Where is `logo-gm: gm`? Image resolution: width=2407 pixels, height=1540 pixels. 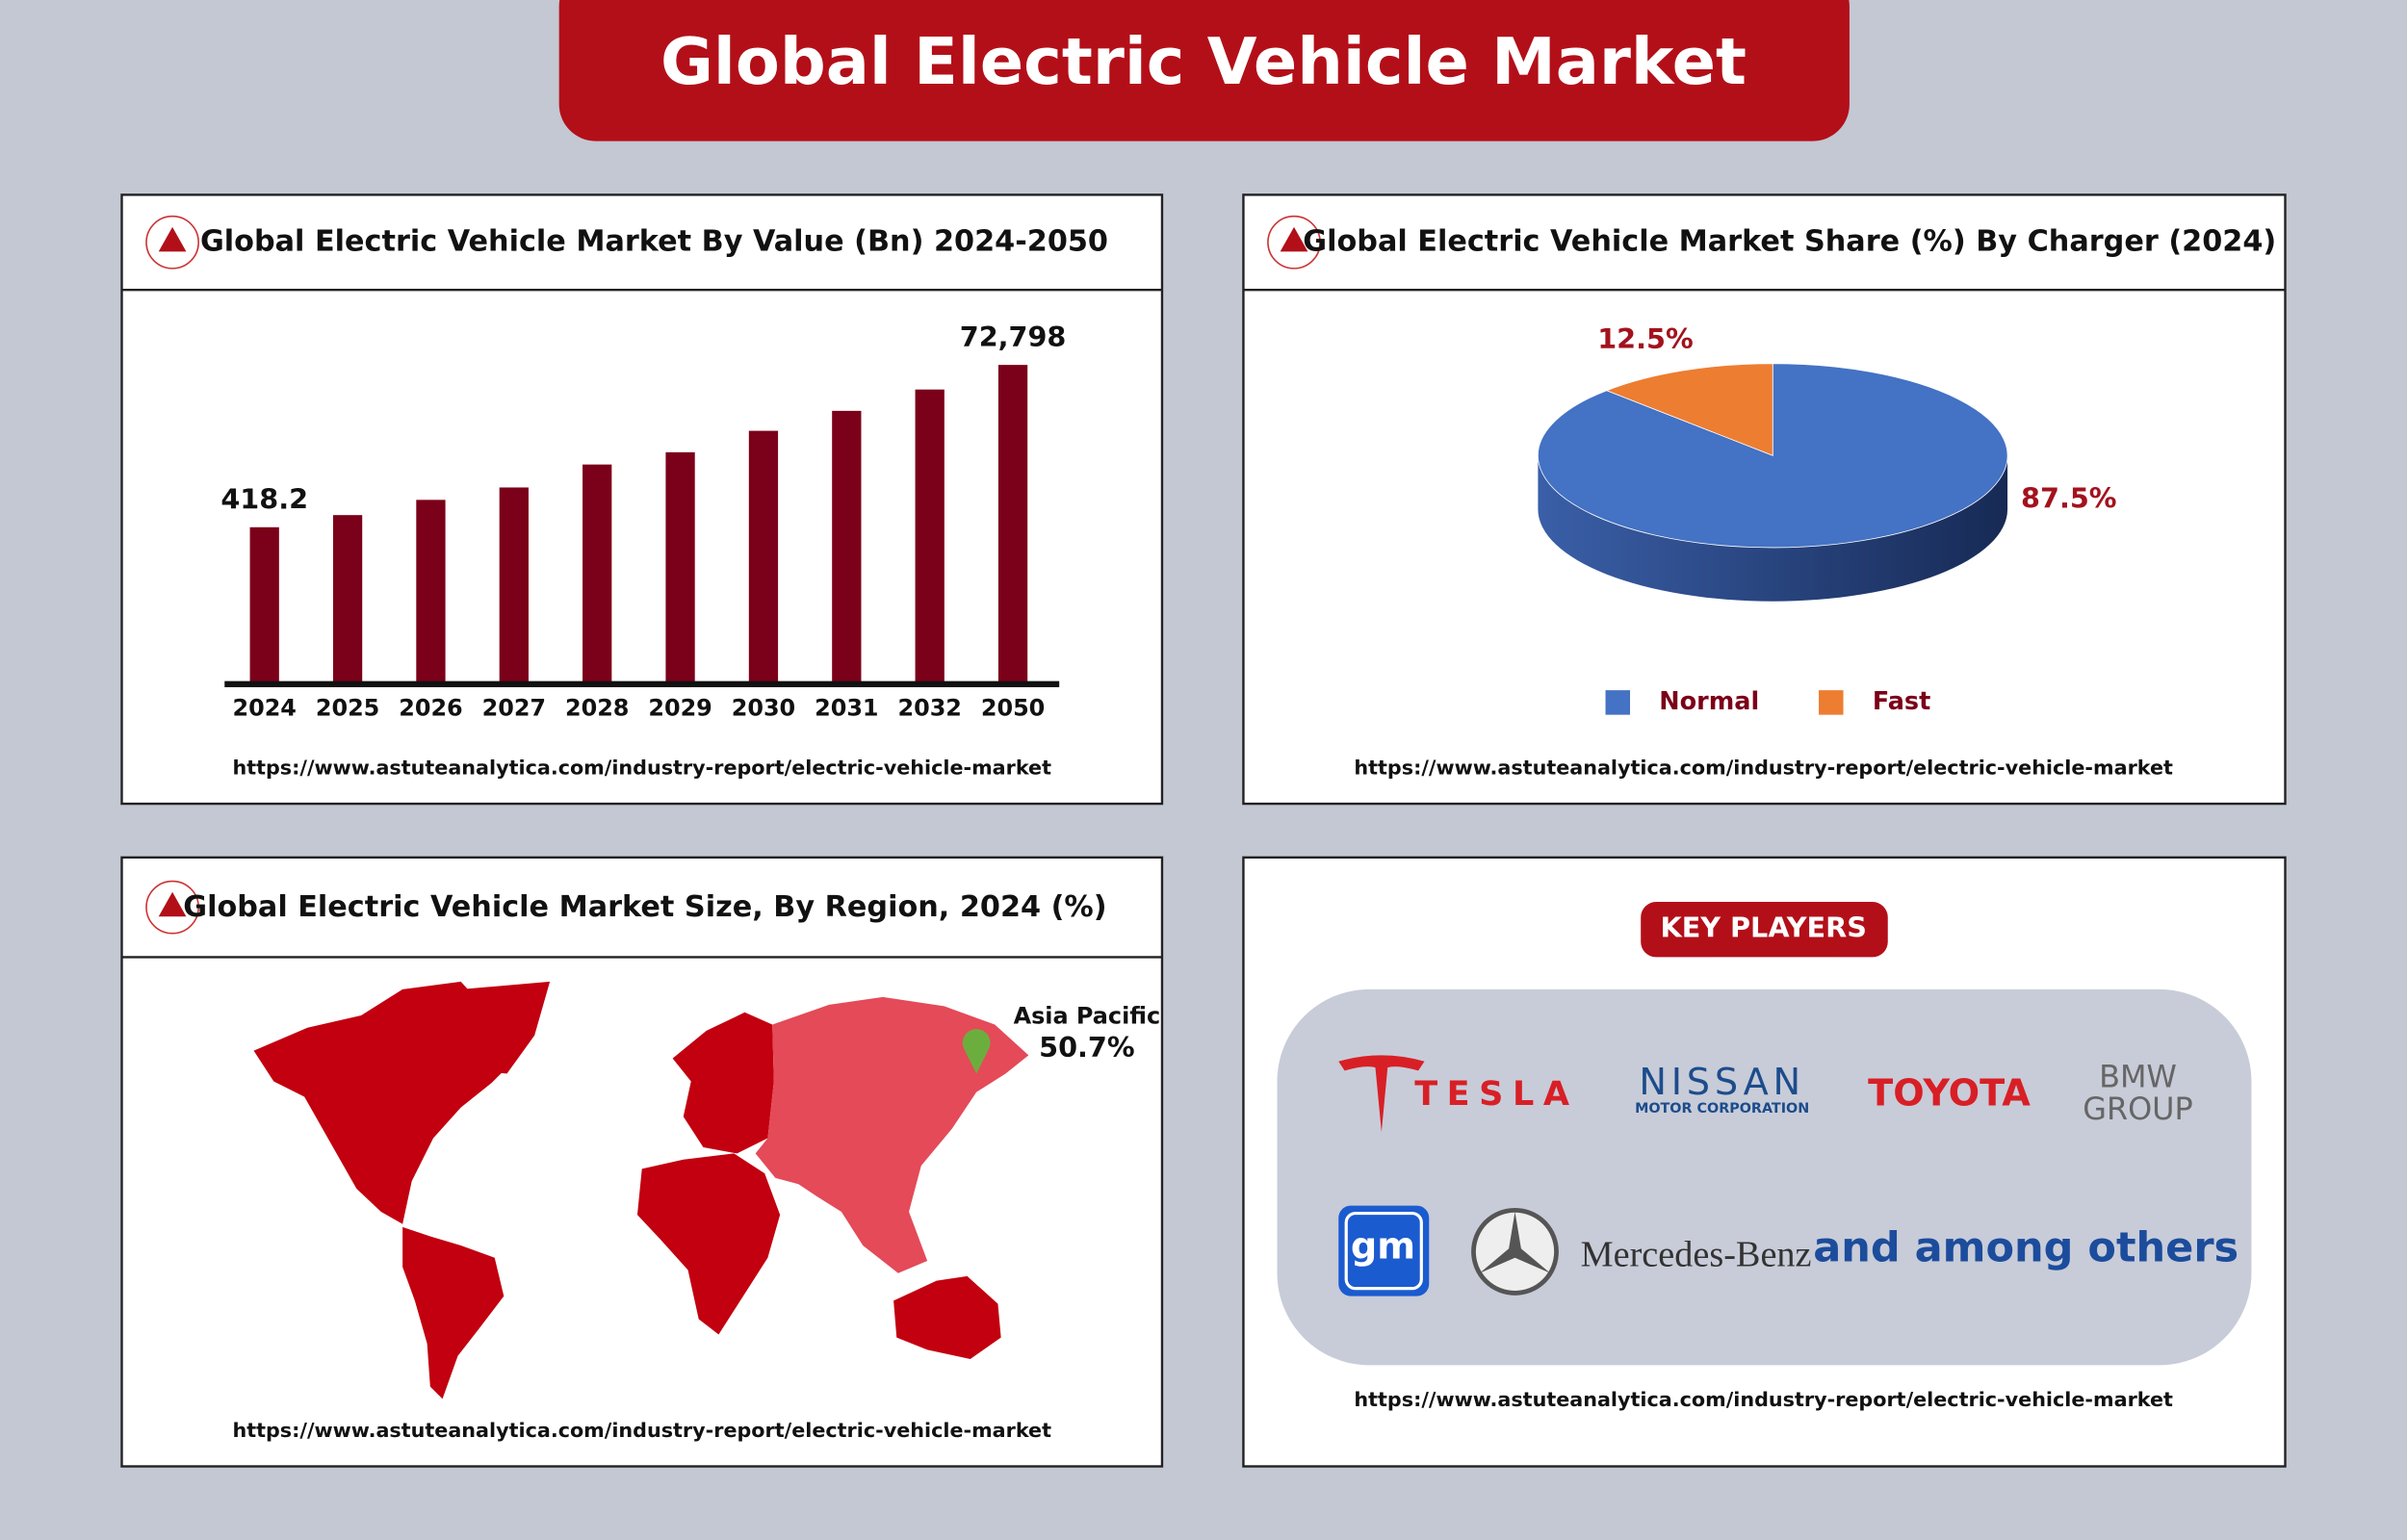
logo-gm: gm is located at coordinates (1383, 1247).